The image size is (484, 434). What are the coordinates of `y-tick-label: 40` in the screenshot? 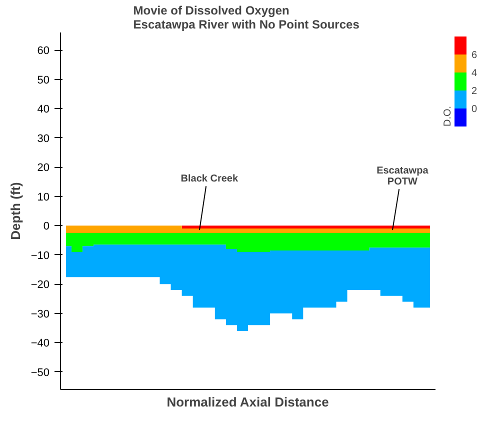 It's located at (43, 110).